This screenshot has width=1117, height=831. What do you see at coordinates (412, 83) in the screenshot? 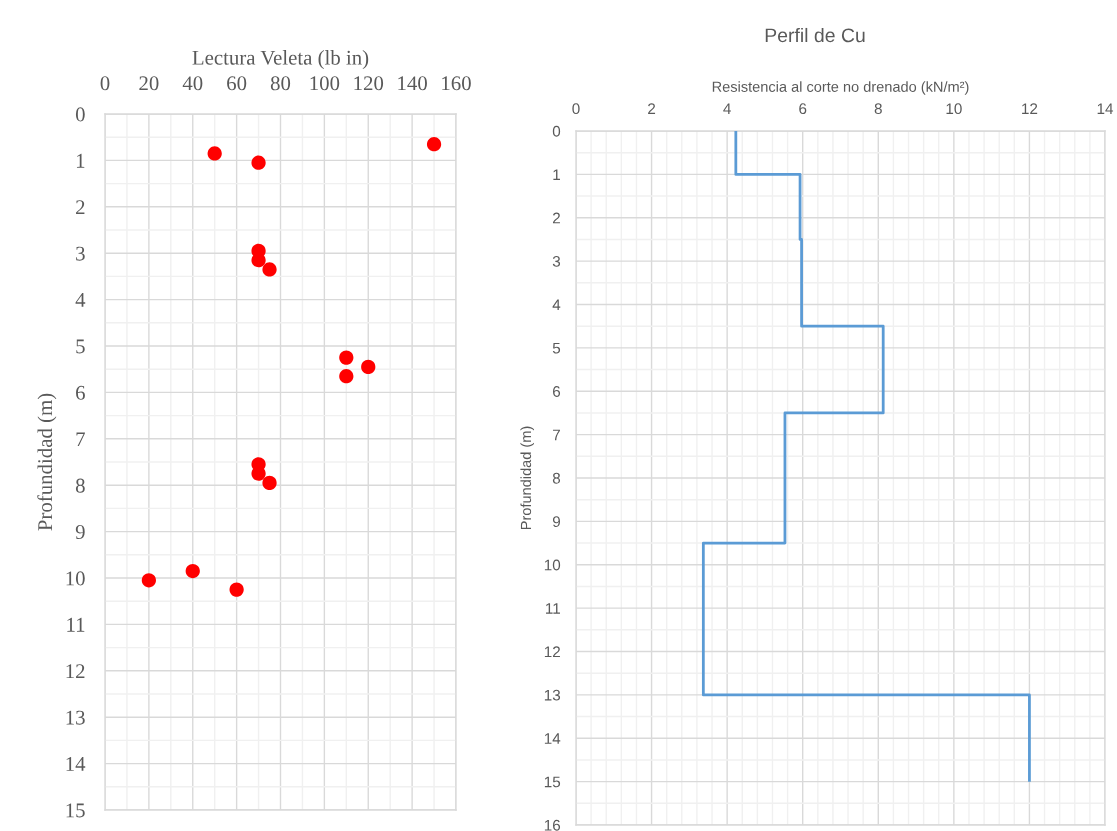
I see `x-tick-label: 140` at bounding box center [412, 83].